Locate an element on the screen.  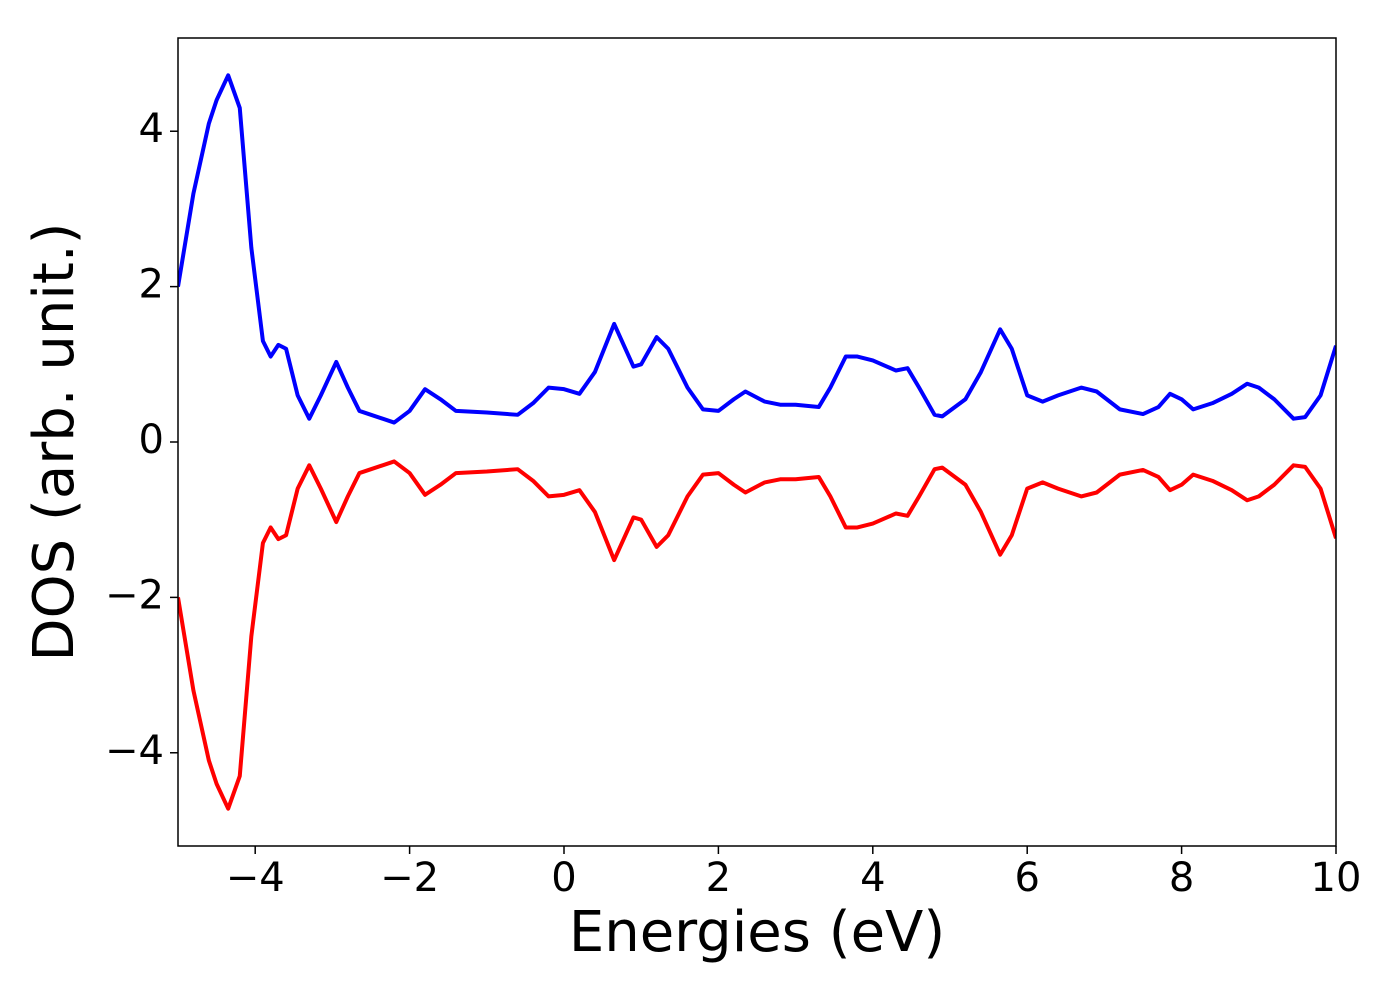
y-tick-label: −2 is located at coordinates (134, 595).